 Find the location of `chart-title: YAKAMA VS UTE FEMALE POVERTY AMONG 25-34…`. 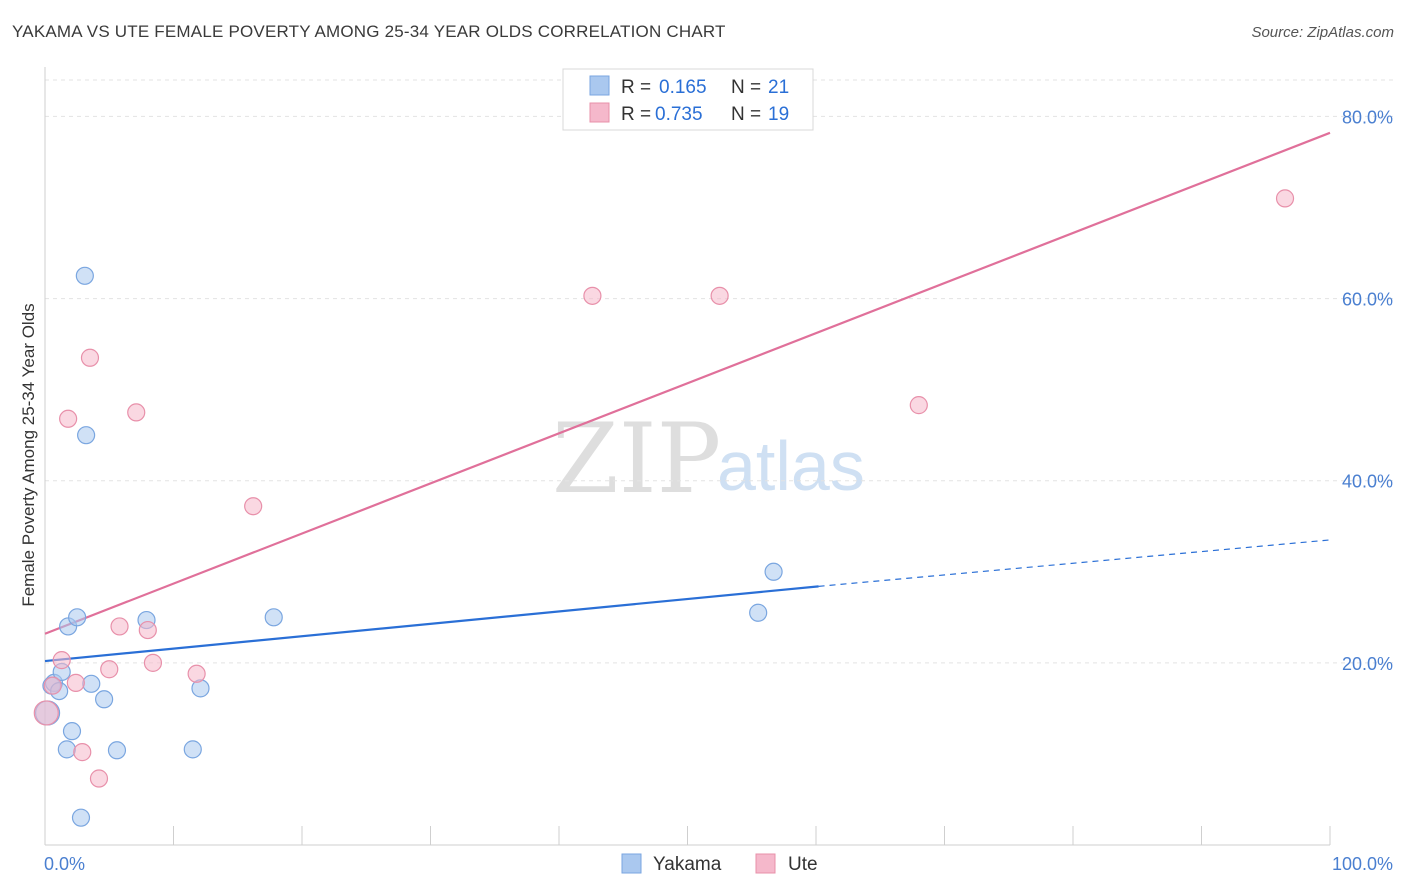

chart-title: YAKAMA VS UTE FEMALE POVERTY AMONG 25-34… is located at coordinates (369, 31).